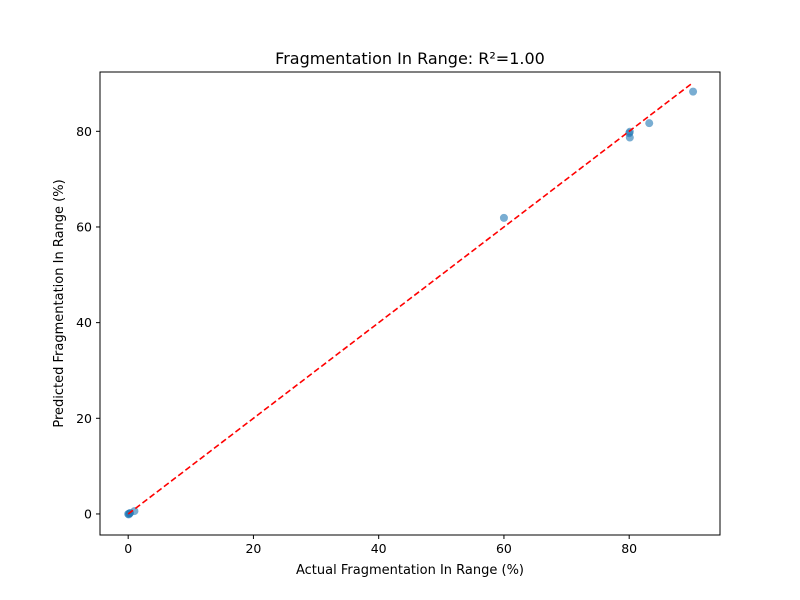 The width and height of the screenshot is (800, 600). Describe the element at coordinates (504, 548) in the screenshot. I see `x-tick-label: 60` at that location.